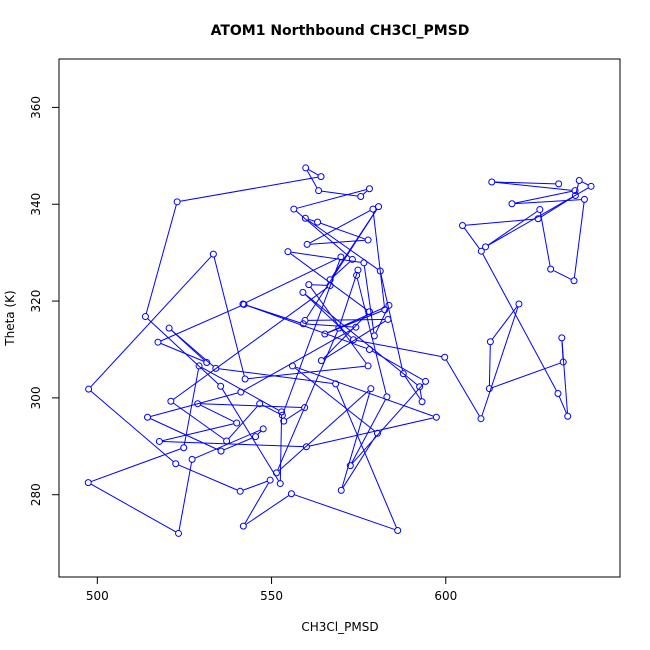  What do you see at coordinates (445, 596) in the screenshot?
I see `x-tick-label: 600` at bounding box center [445, 596].